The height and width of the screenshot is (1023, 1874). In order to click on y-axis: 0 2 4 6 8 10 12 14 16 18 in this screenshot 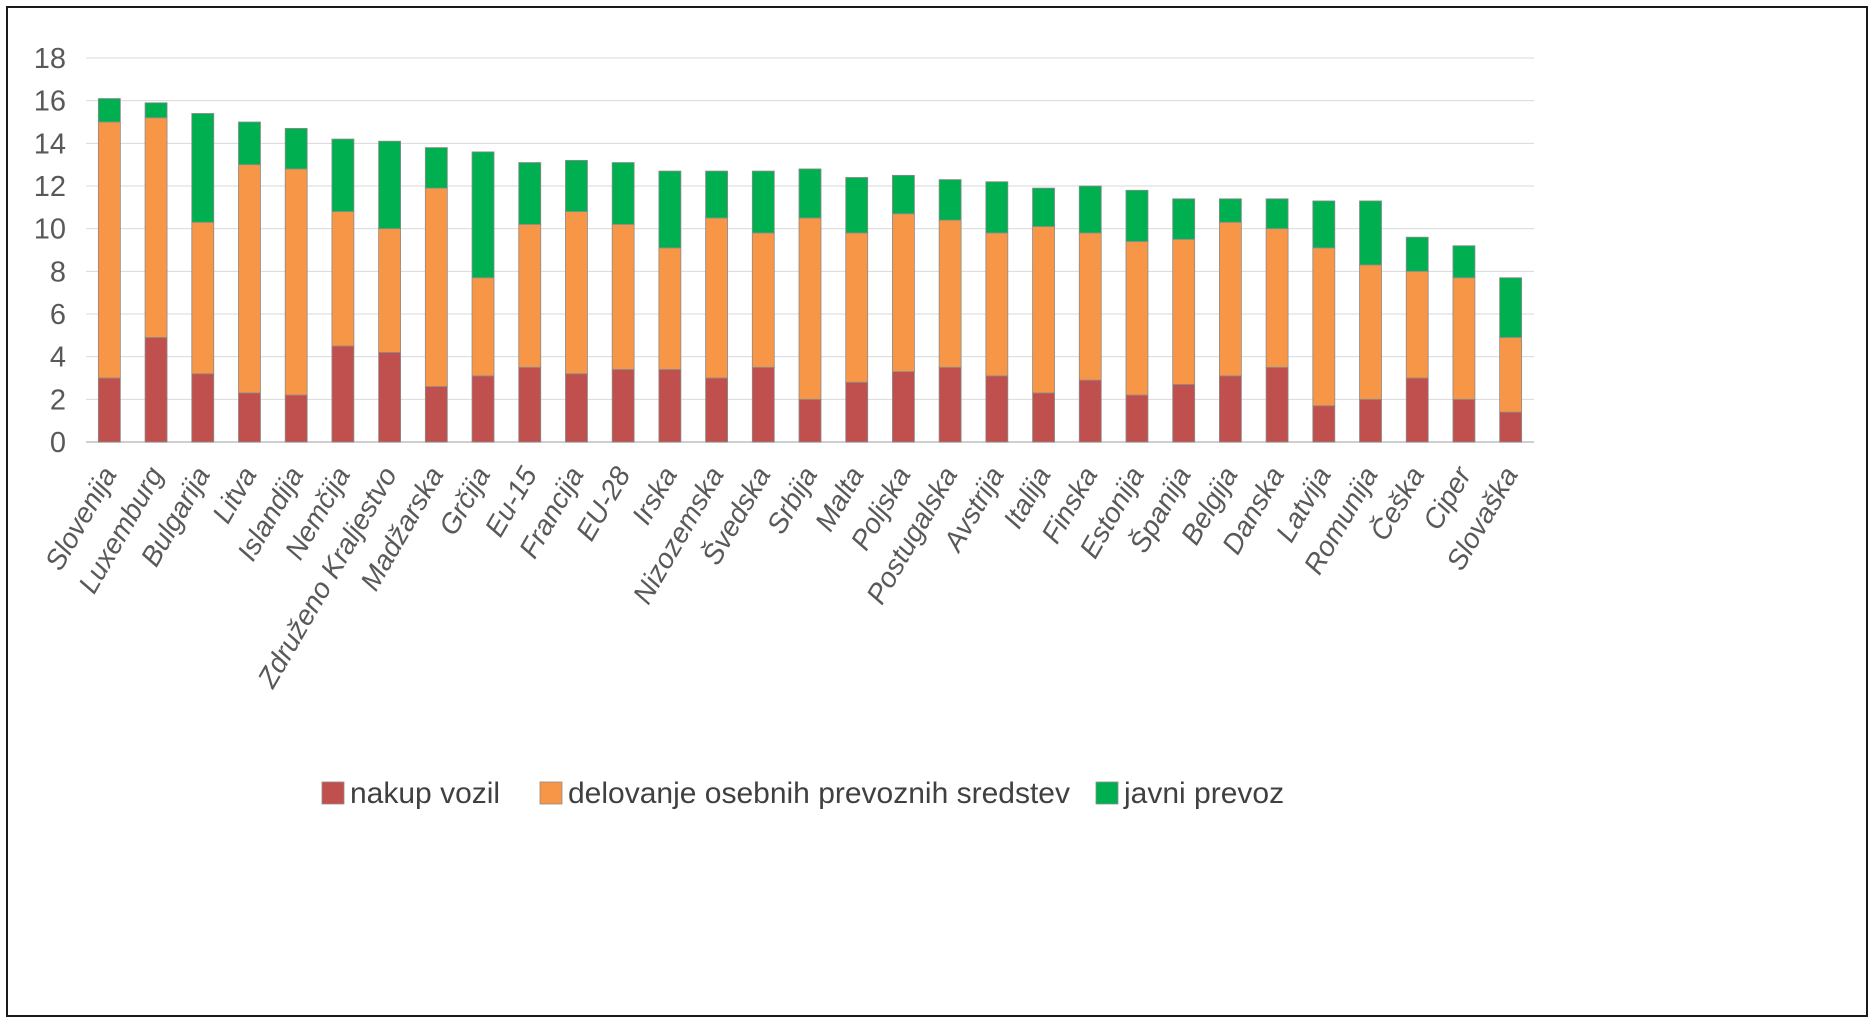, I will do `click(50, 251)`.